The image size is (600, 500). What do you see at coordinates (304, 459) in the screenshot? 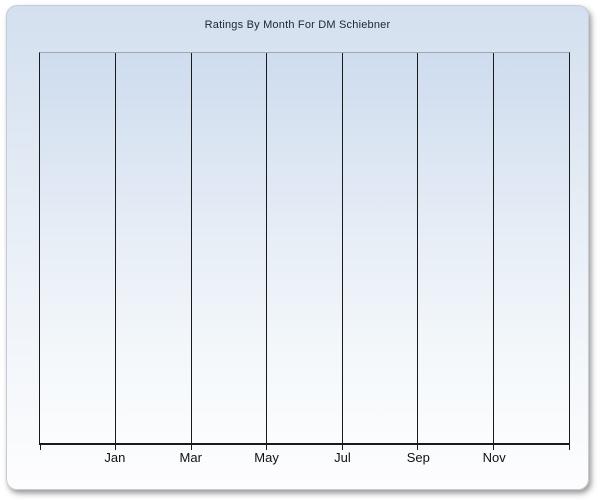
I see `x-axis-labels: Jan Mar May Jul Sep Nov` at bounding box center [304, 459].